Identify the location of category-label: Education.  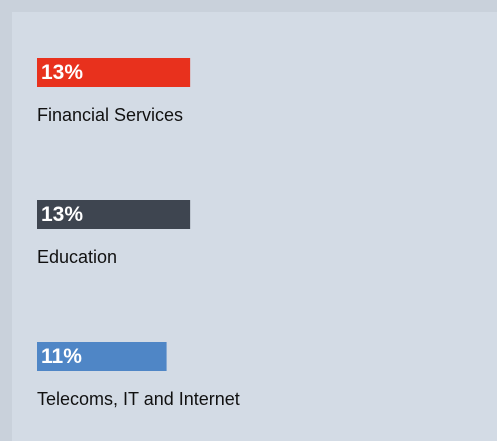
(77, 257).